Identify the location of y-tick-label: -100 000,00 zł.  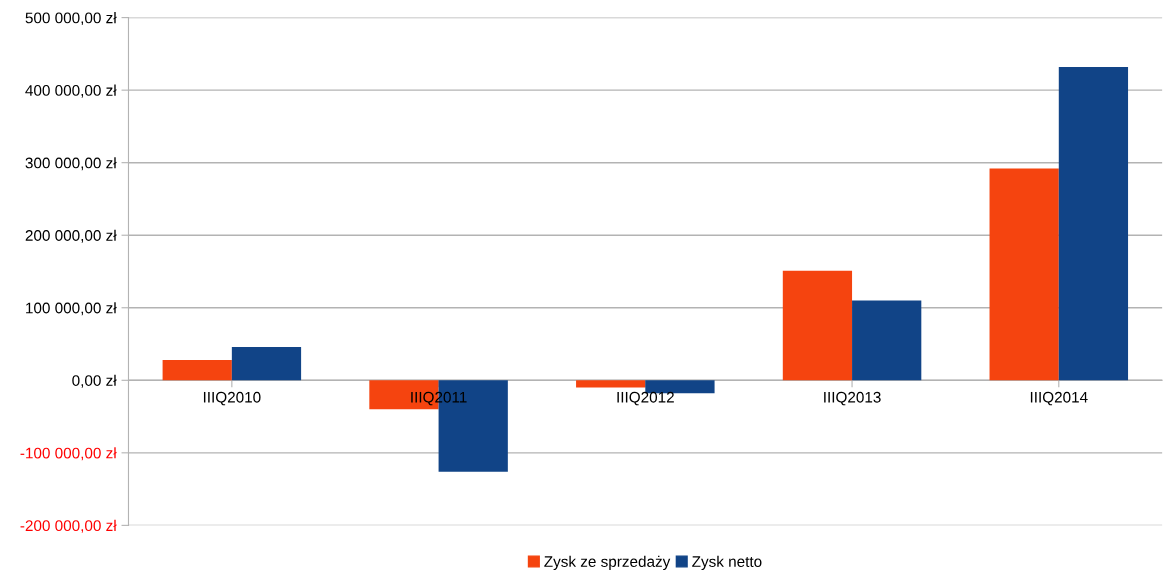
(68, 454).